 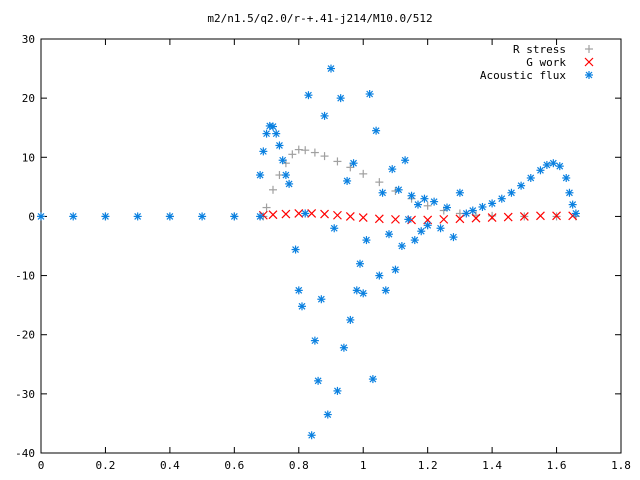 What do you see at coordinates (25, 276) in the screenshot?
I see `y-tick-label: -10` at bounding box center [25, 276].